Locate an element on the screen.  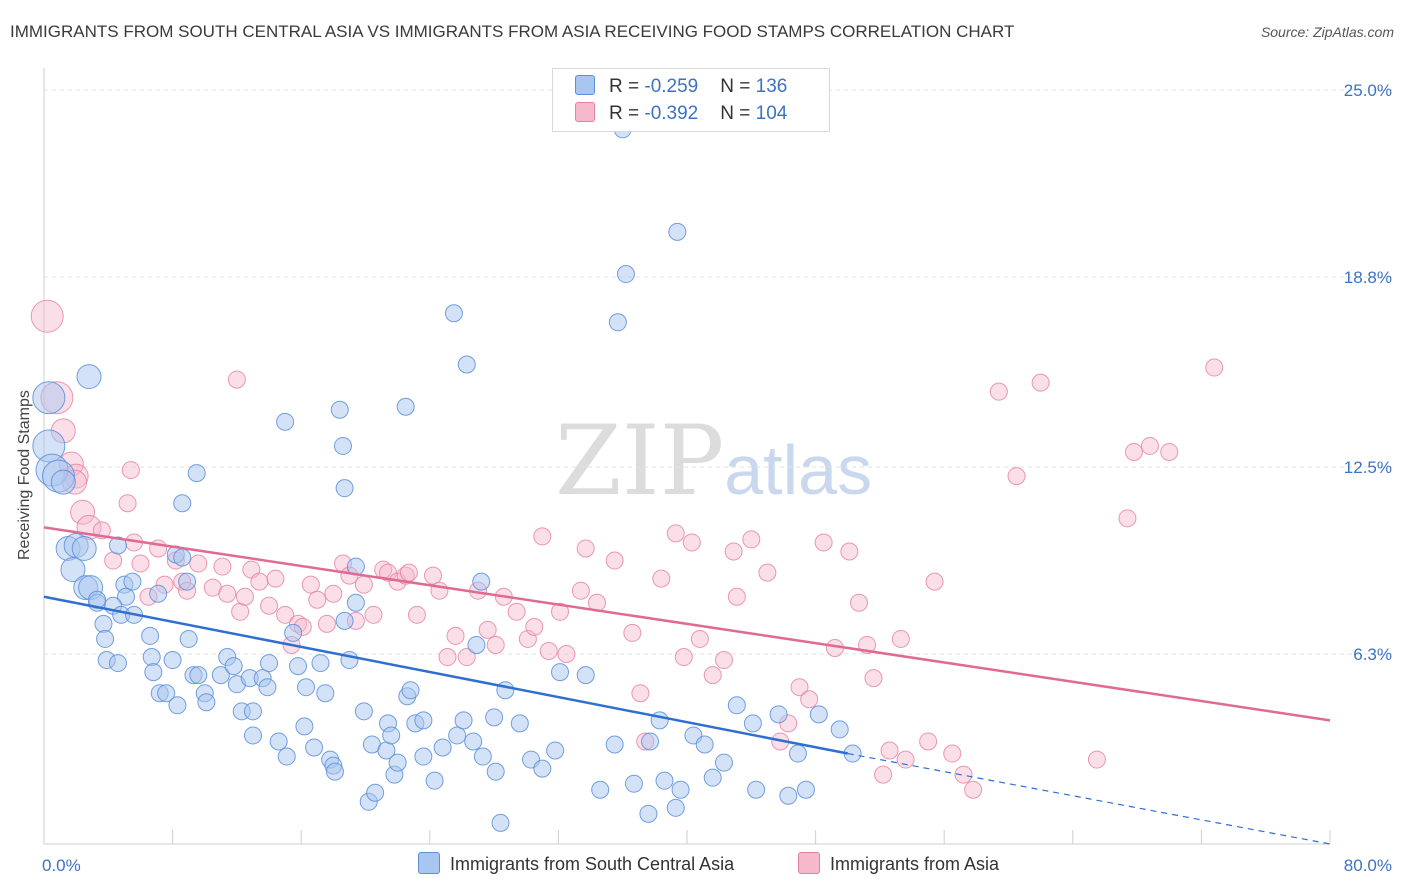
legend-r-value: -0.259 is located at coordinates (671, 86).